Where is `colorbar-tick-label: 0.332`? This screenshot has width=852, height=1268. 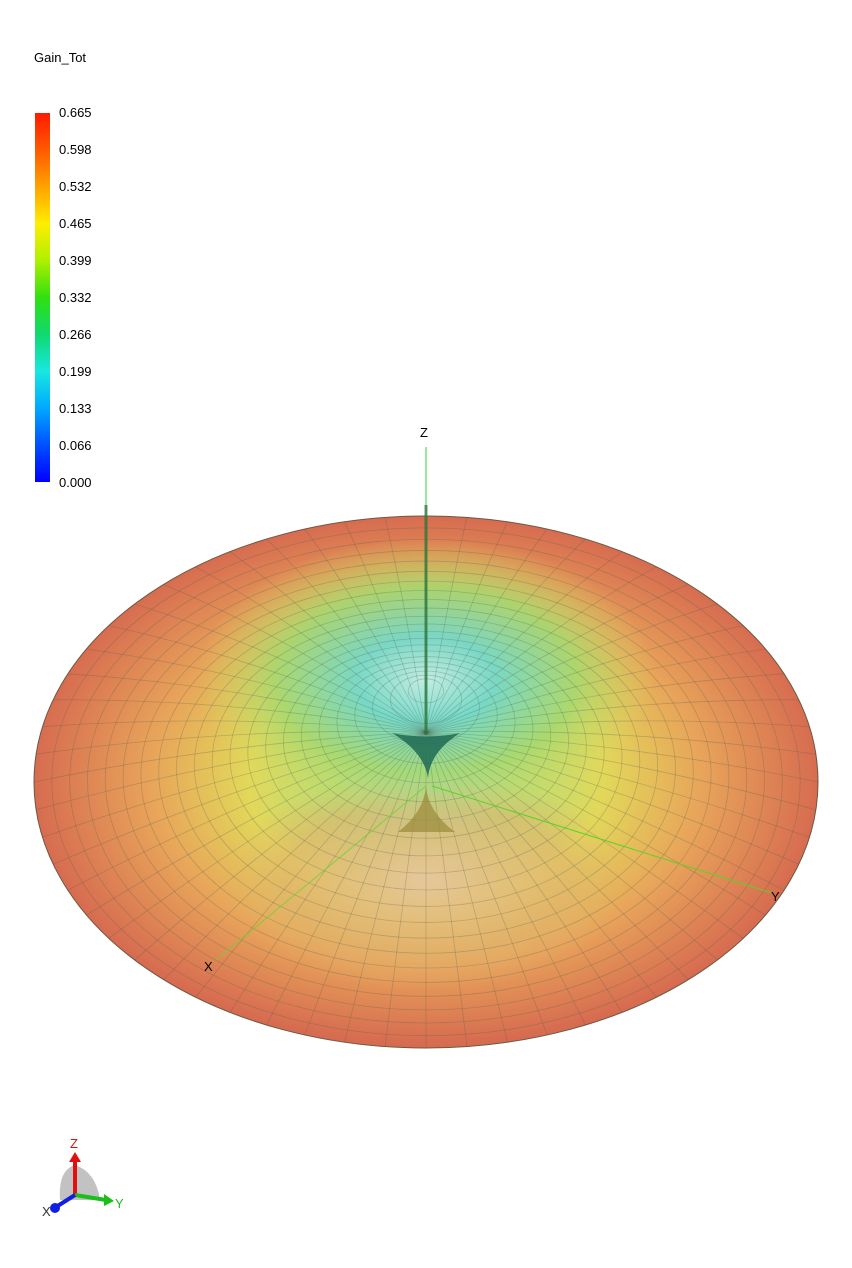
colorbar-tick-label: 0.332 is located at coordinates (75, 297).